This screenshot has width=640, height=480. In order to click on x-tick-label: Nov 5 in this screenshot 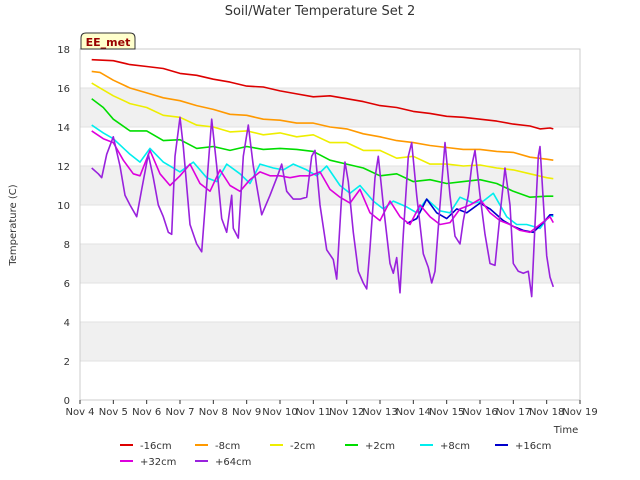, I will do `click(113, 412)`.